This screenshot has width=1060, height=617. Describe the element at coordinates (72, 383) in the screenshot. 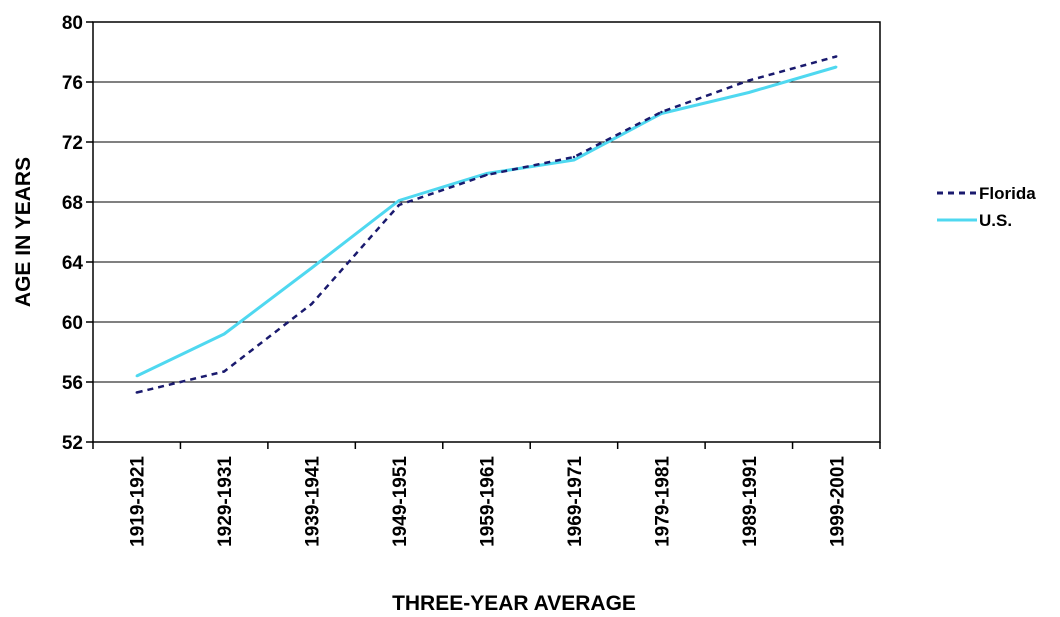

I see `y-tick-label: 56` at that location.